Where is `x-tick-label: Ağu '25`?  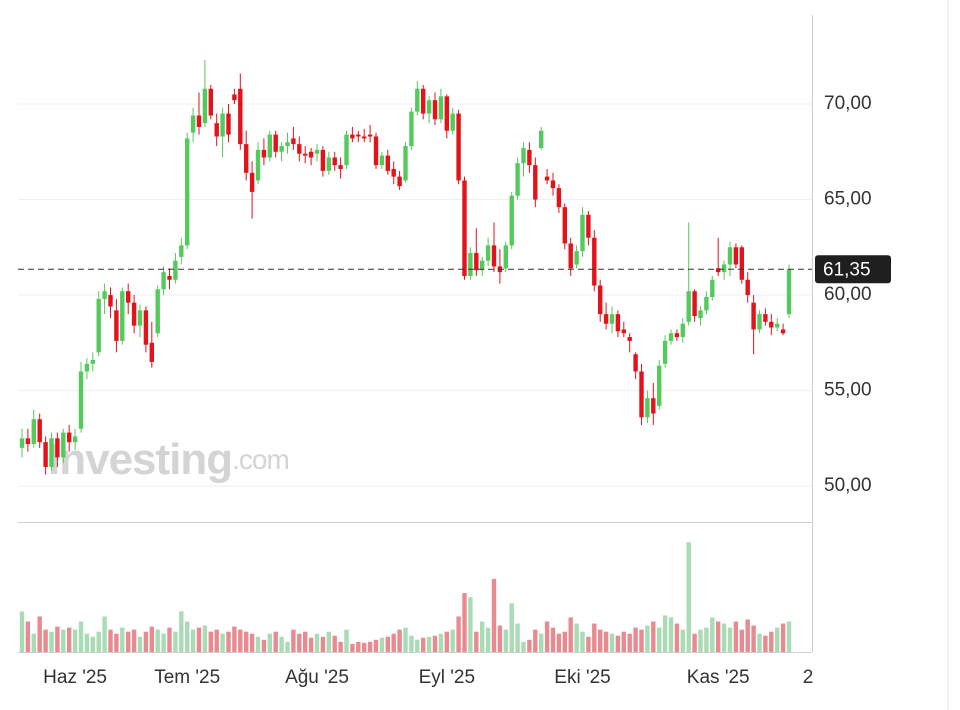
x-tick-label: Ağu '25 is located at coordinates (317, 677).